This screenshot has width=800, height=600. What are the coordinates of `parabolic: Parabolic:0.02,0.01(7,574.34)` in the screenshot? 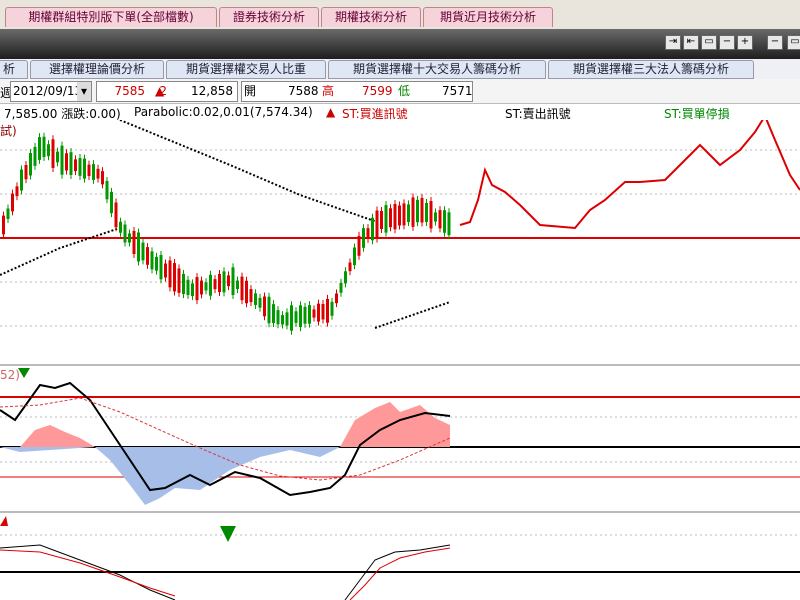 It's located at (223, 112).